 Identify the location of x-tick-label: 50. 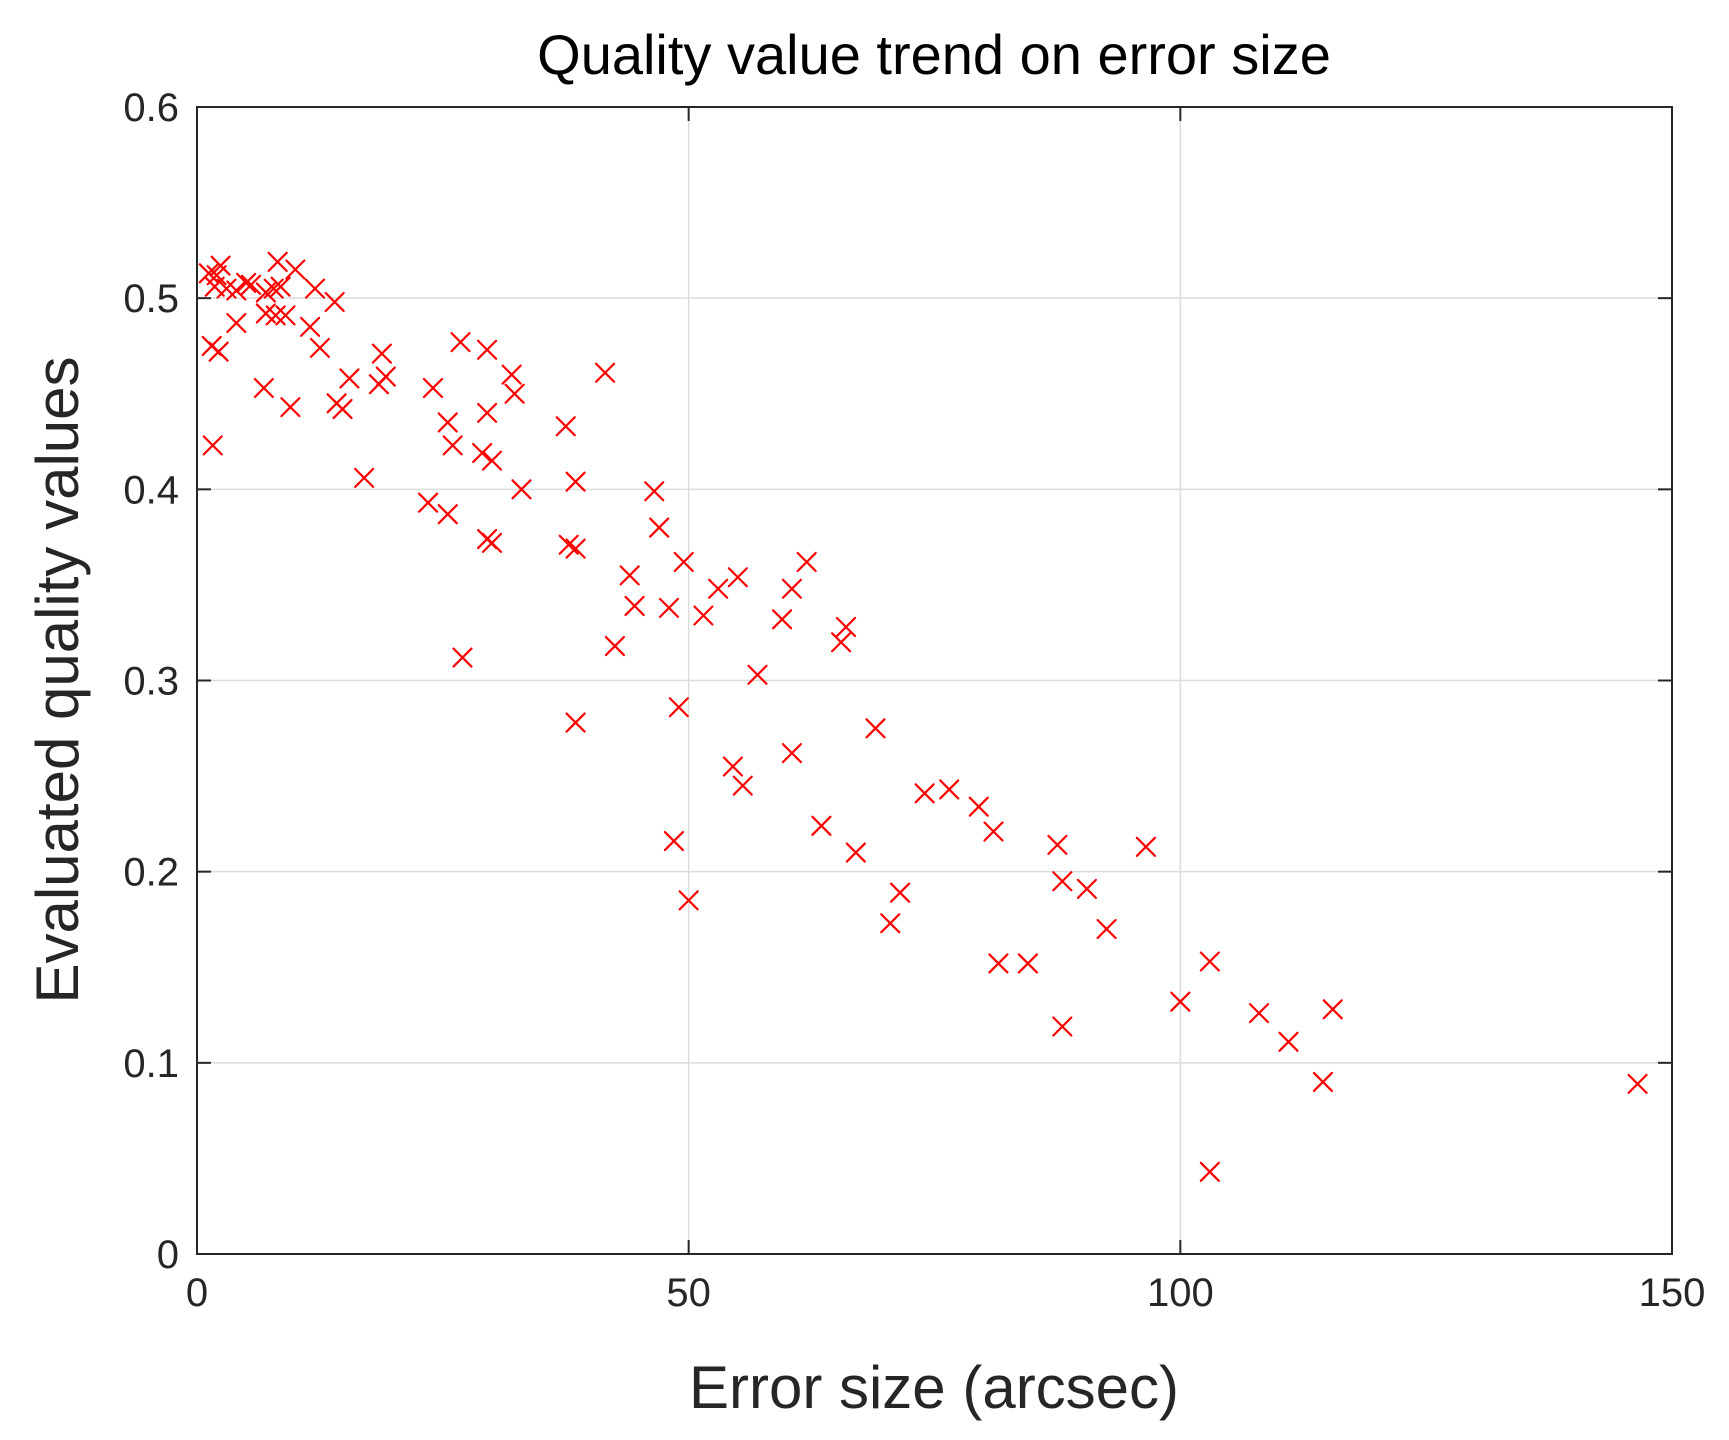
(688, 1293).